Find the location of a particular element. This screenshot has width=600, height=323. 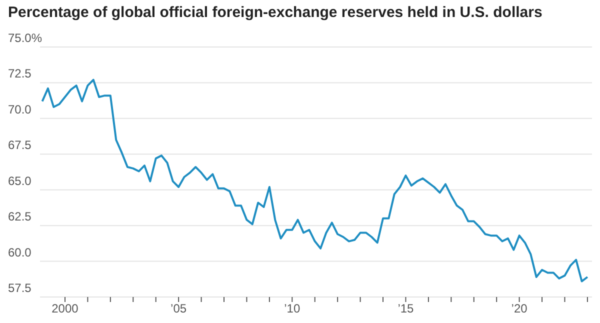

y-tick-label: 62.5 is located at coordinates (20, 217).